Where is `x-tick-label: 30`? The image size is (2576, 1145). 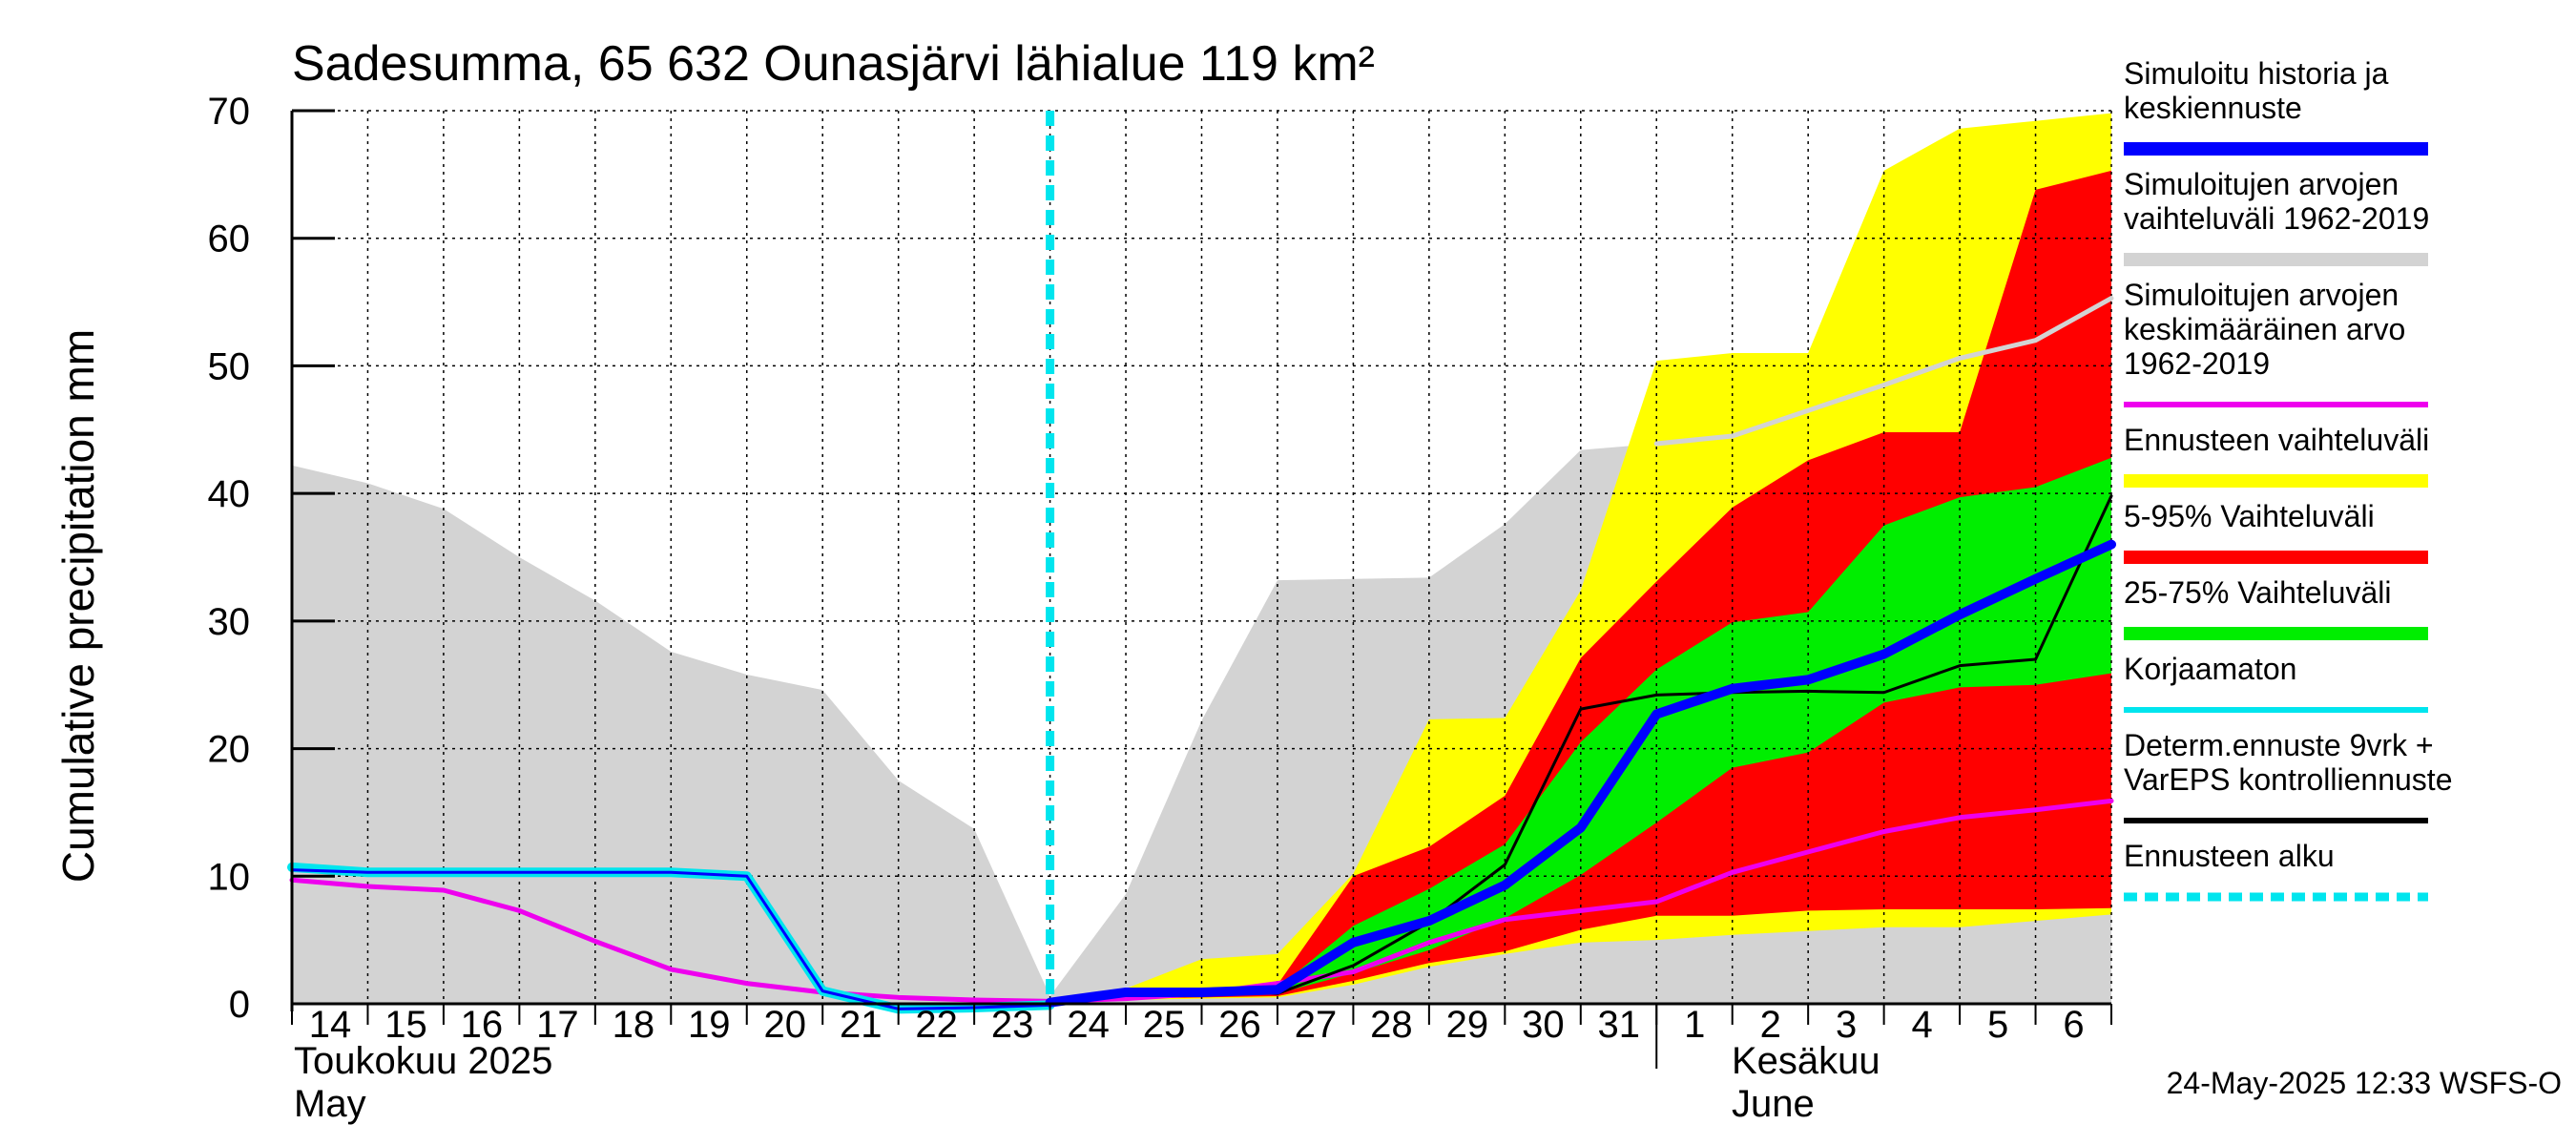
x-tick-label: 30 is located at coordinates (1543, 1025).